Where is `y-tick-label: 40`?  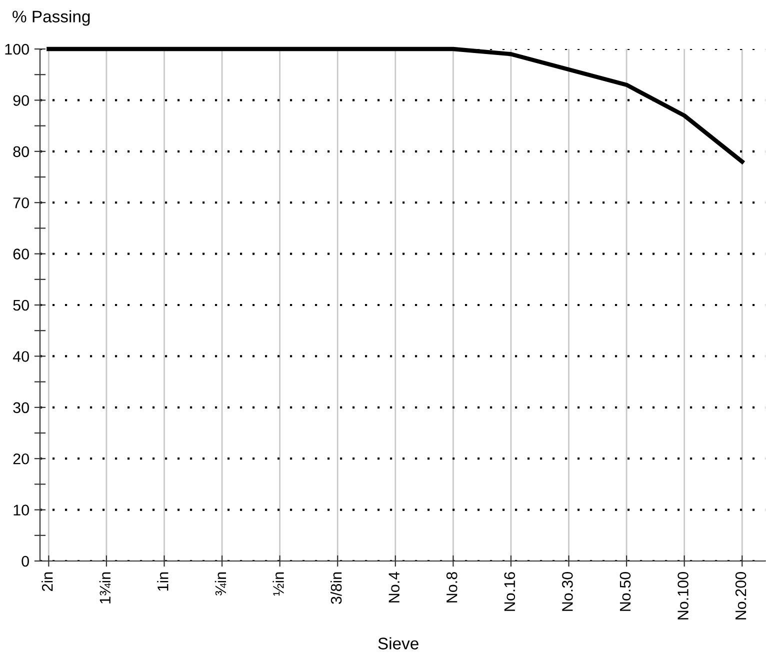
y-tick-label: 40 is located at coordinates (20, 356).